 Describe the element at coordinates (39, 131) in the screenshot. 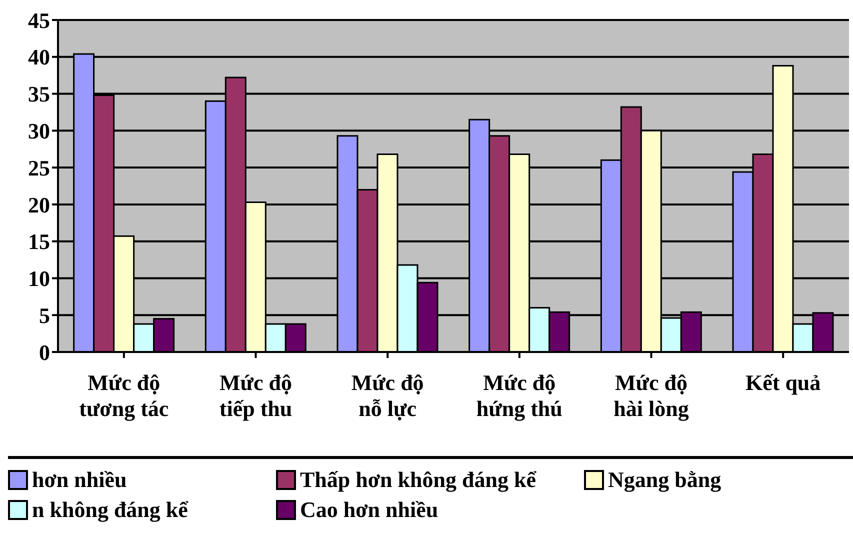

I see `y-tick-label: 30` at that location.